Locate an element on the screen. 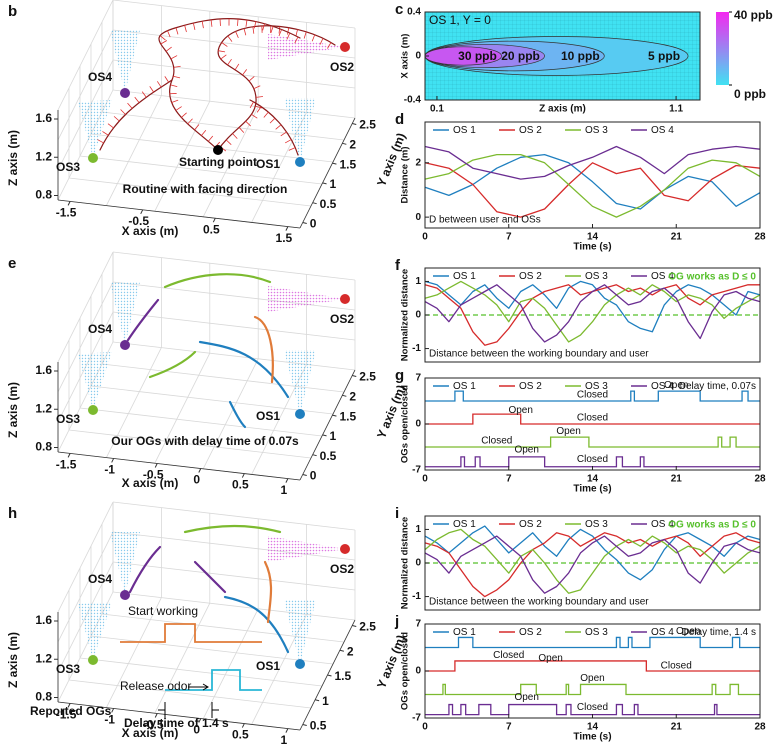 This screenshot has height=752, width=777. x-tick-label: 0.5 is located at coordinates (211, 229).